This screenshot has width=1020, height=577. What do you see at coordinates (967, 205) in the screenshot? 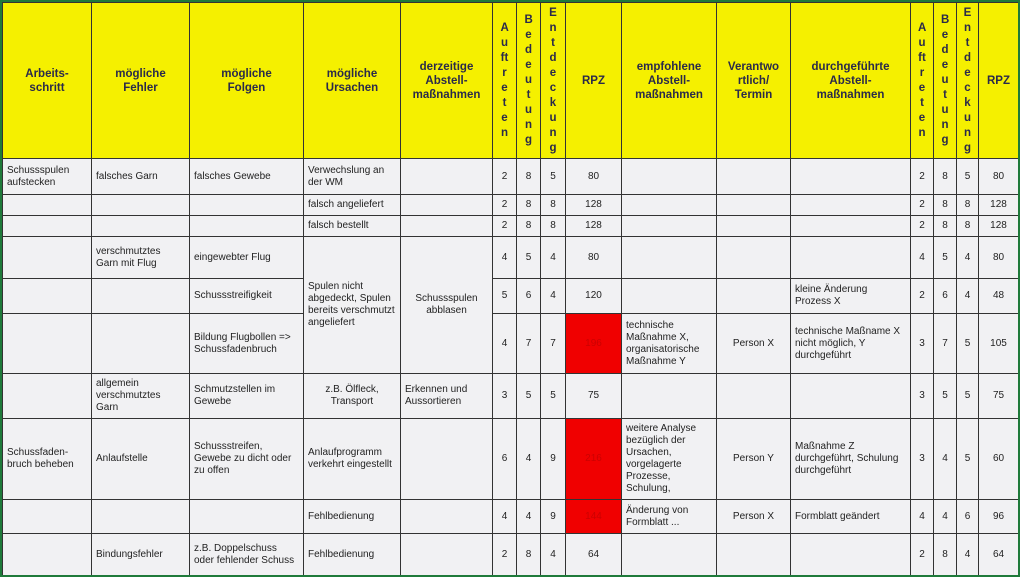
I see `entdeckung-neu-cell: 8` at bounding box center [967, 205].